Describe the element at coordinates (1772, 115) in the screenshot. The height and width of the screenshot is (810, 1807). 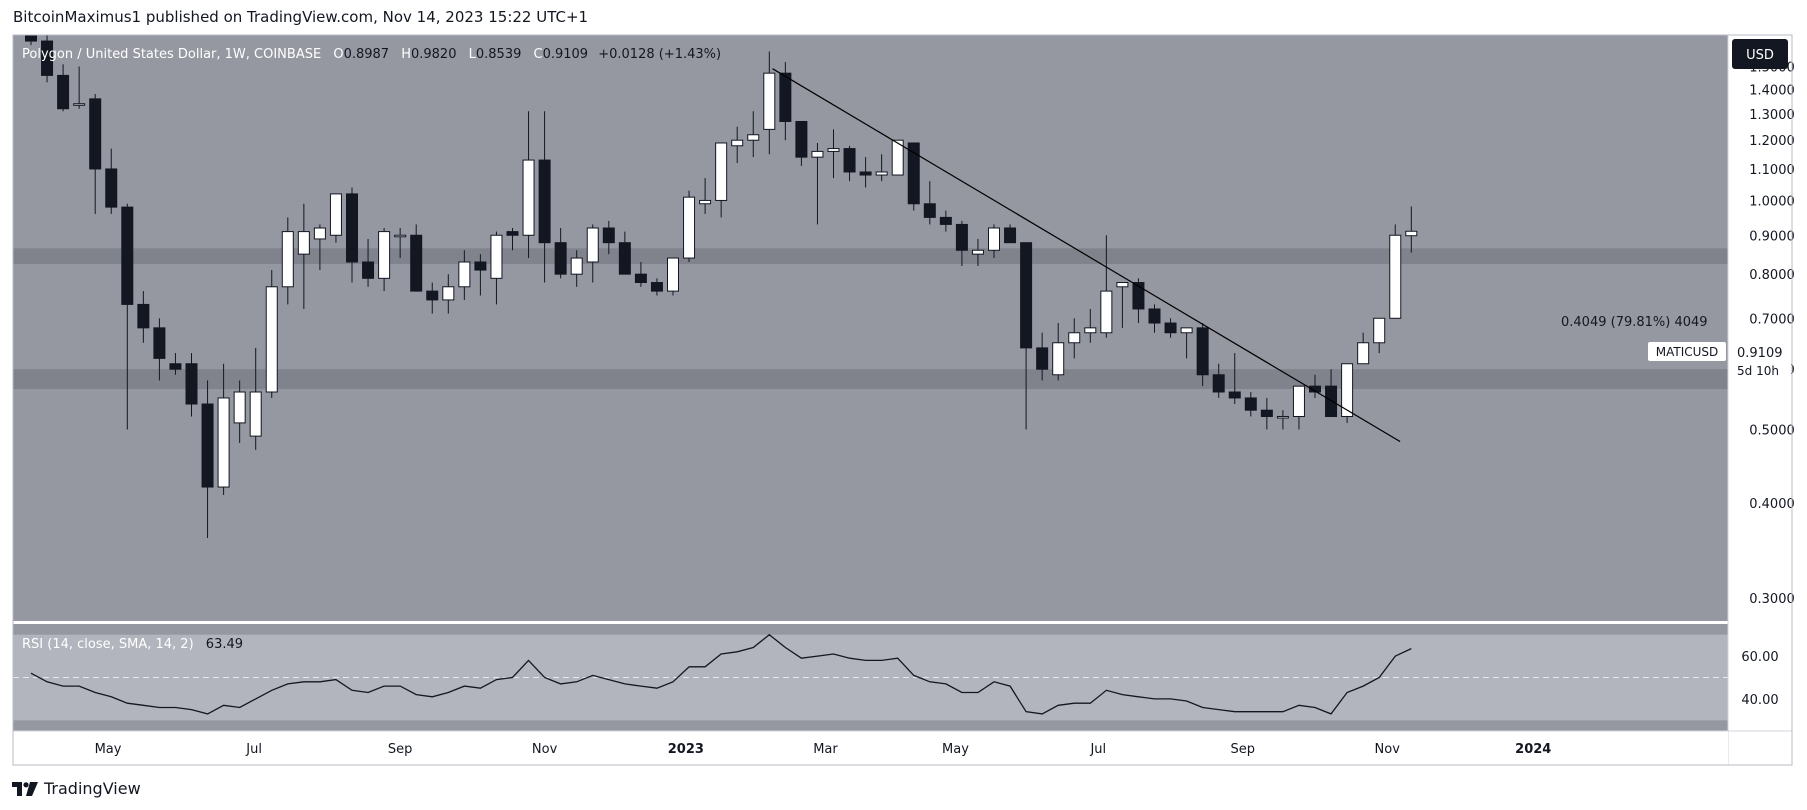
I see `price-tick-label: 1.3000` at that location.